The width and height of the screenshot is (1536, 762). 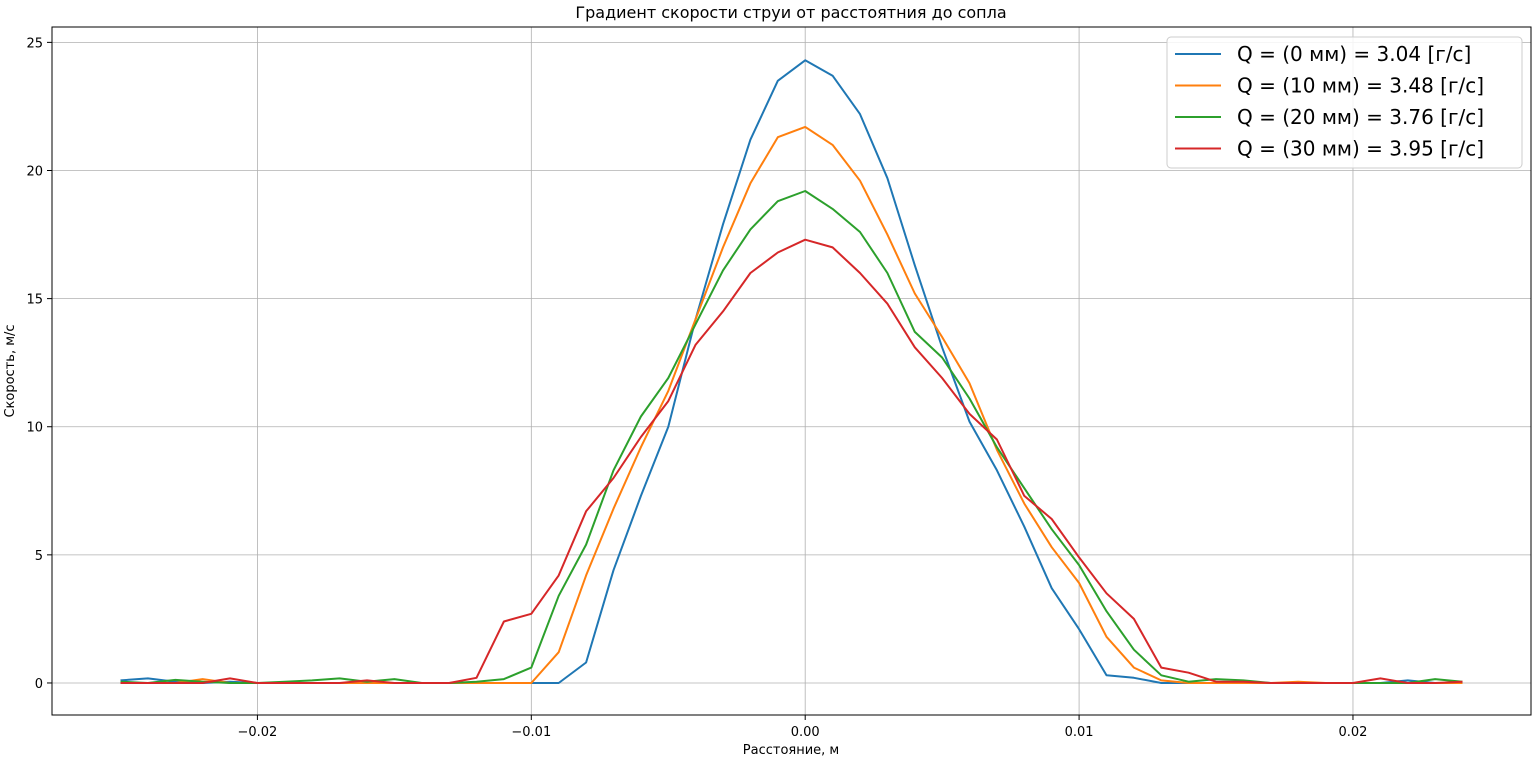 I want to click on x-tick-label: 0.01, so click(x=1079, y=732).